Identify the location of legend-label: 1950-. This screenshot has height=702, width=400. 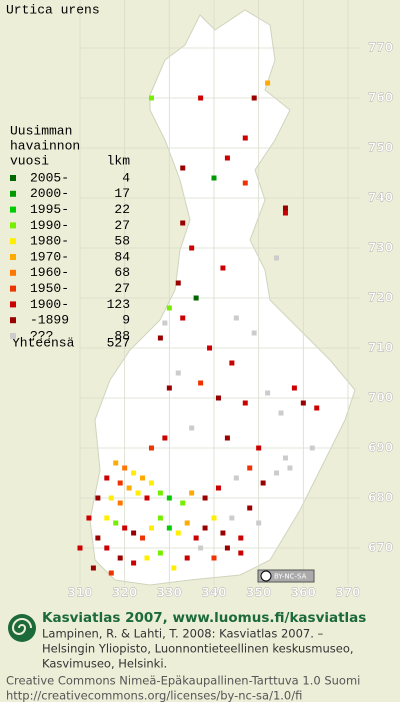
(49, 288).